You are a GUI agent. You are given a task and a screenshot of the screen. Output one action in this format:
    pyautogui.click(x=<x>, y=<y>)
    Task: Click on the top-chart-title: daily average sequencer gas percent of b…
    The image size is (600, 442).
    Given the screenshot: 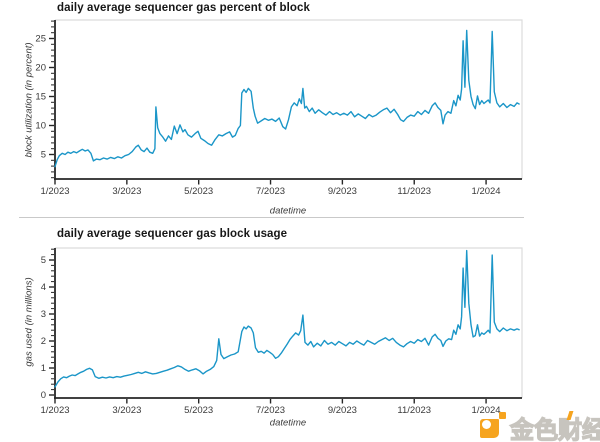 What is the action you would take?
    pyautogui.click(x=184, y=8)
    